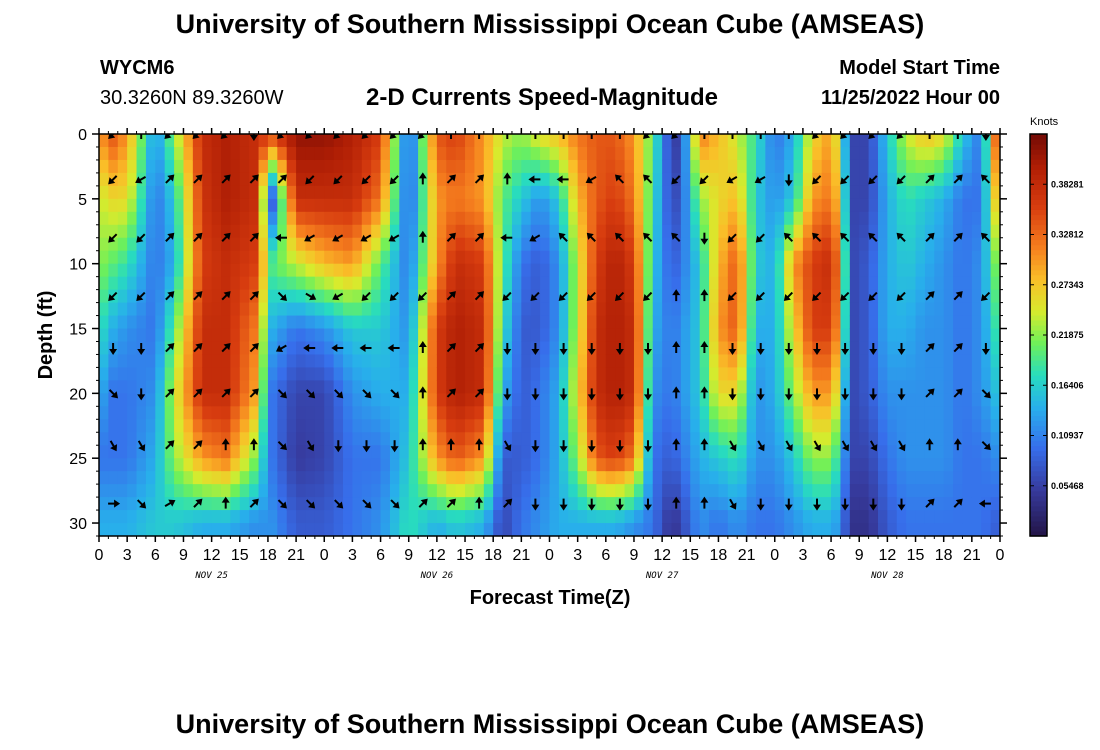 The height and width of the screenshot is (750, 1100). What do you see at coordinates (1038, 162) in the screenshot?
I see `colorbar-segment` at bounding box center [1038, 162].